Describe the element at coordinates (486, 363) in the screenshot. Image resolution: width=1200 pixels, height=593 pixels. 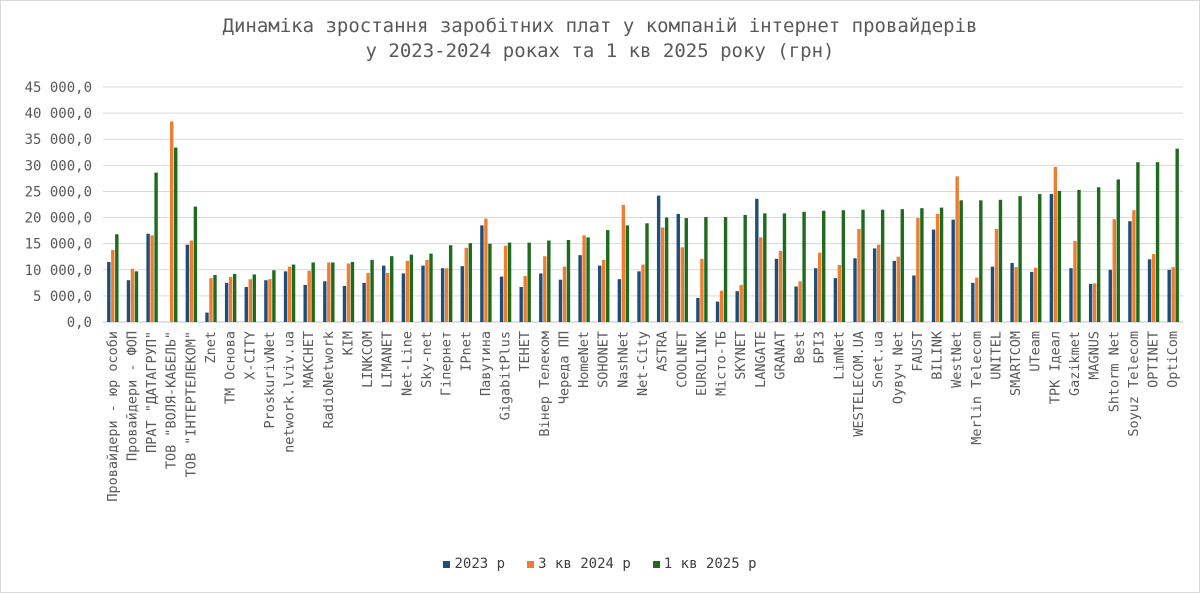
I see `x-tick-label: Павутина` at that location.